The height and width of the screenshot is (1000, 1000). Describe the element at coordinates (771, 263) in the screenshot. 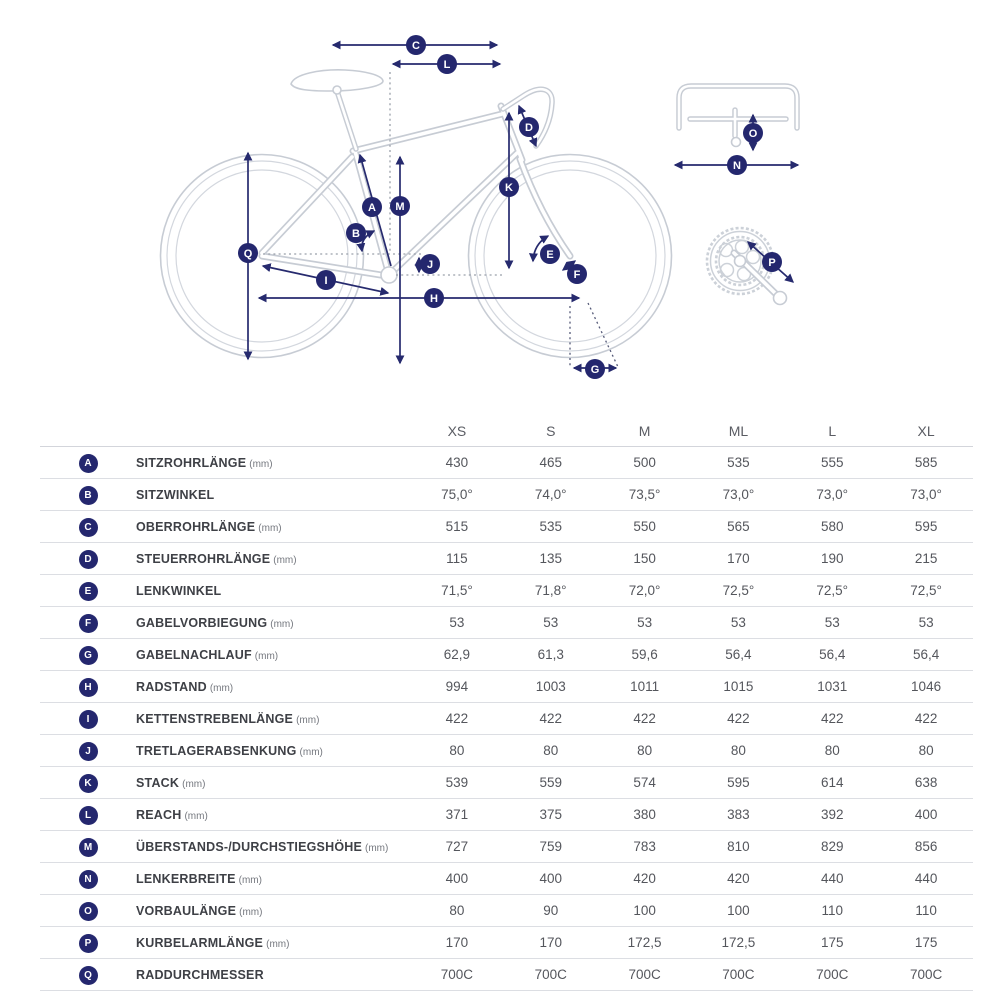

I see `diagram-badge-letter: P` at that location.